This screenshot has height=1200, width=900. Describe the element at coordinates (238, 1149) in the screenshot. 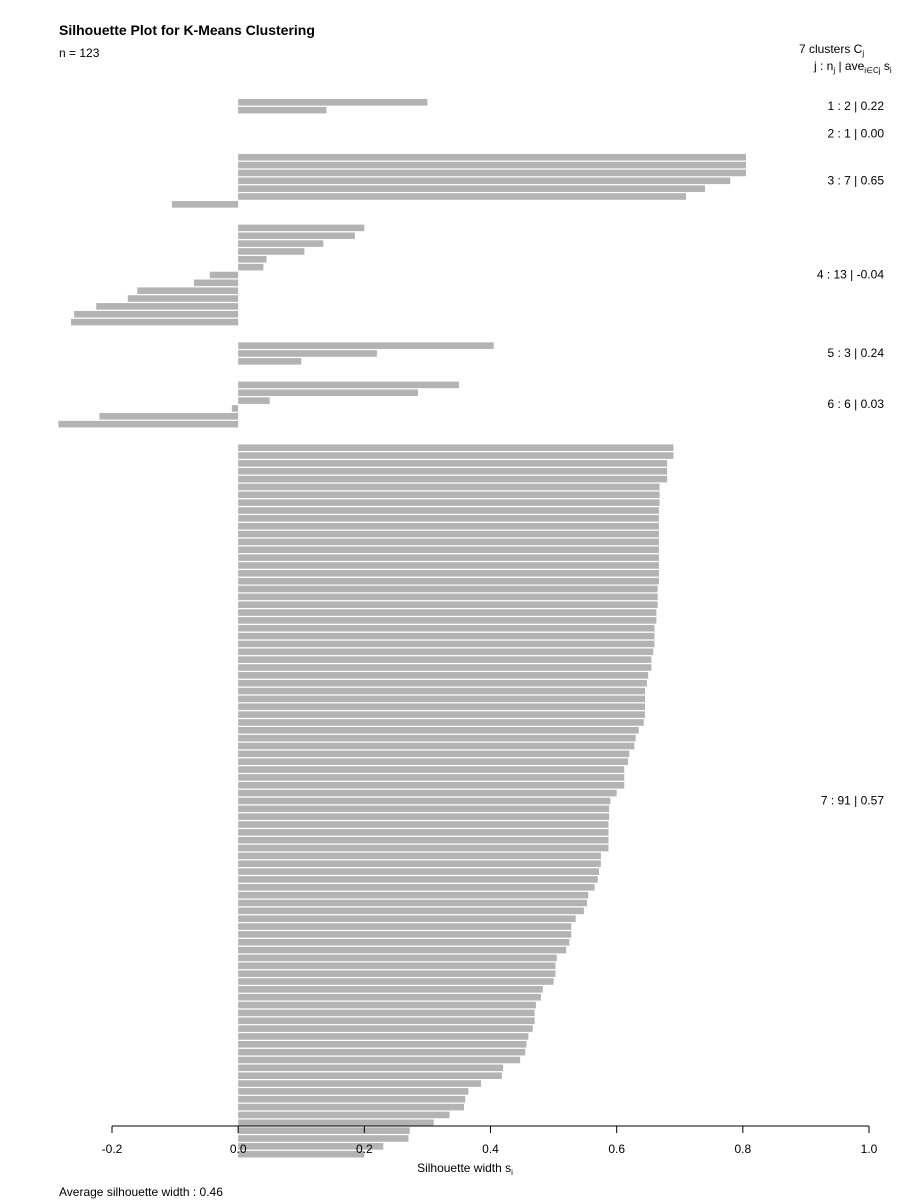

I see `x-tick-label: 0.0` at that location.